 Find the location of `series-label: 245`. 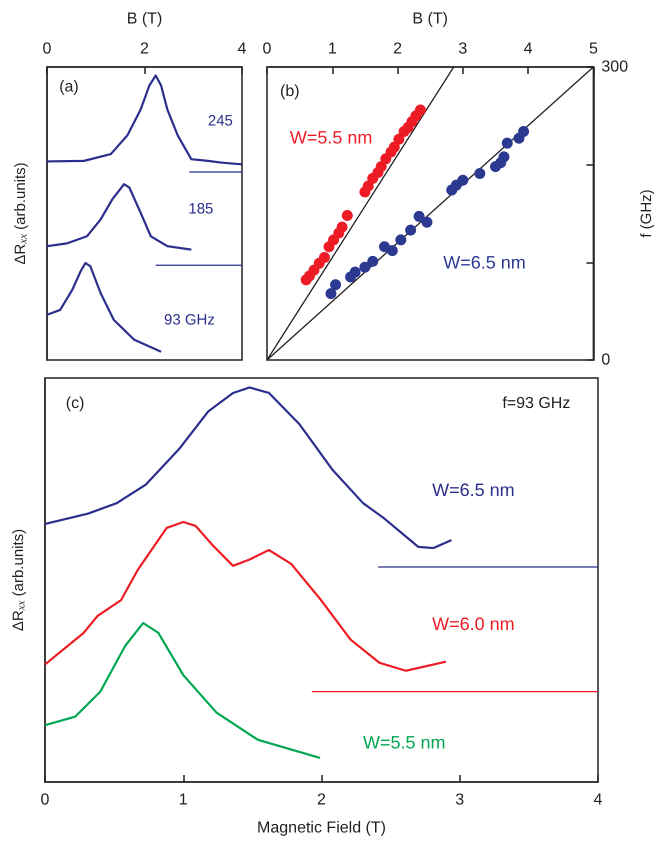

series-label: 245 is located at coordinates (220, 121).